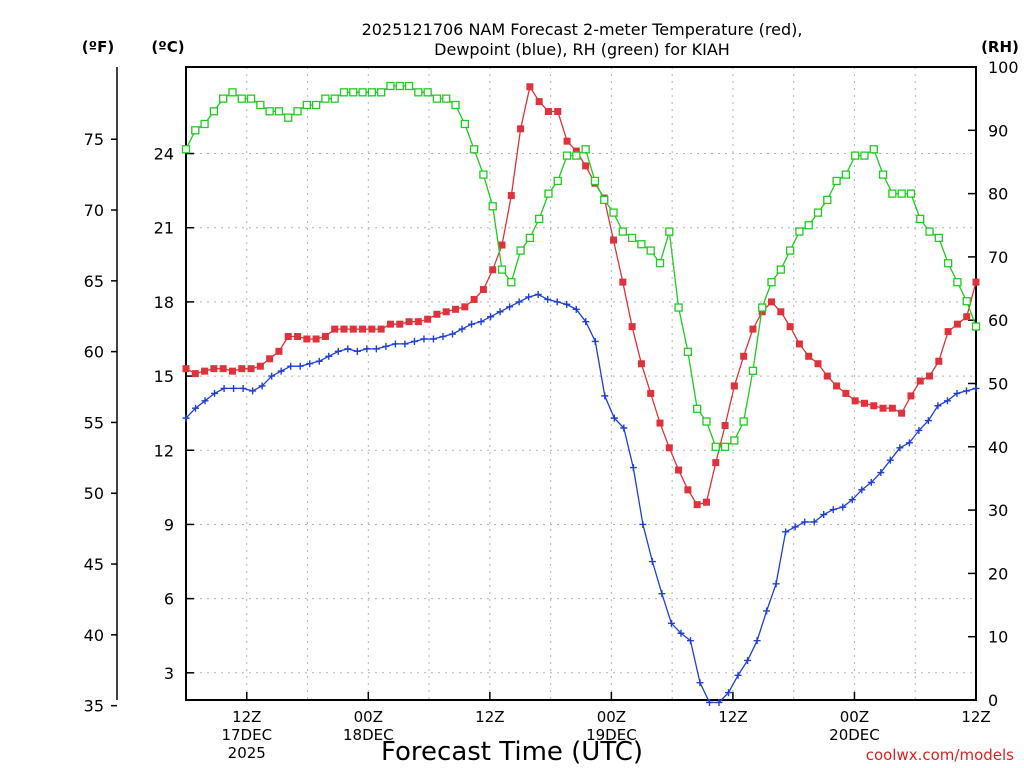 The image size is (1024, 768). Describe the element at coordinates (164, 376) in the screenshot. I see `celsius-tick-label: 15` at that location.